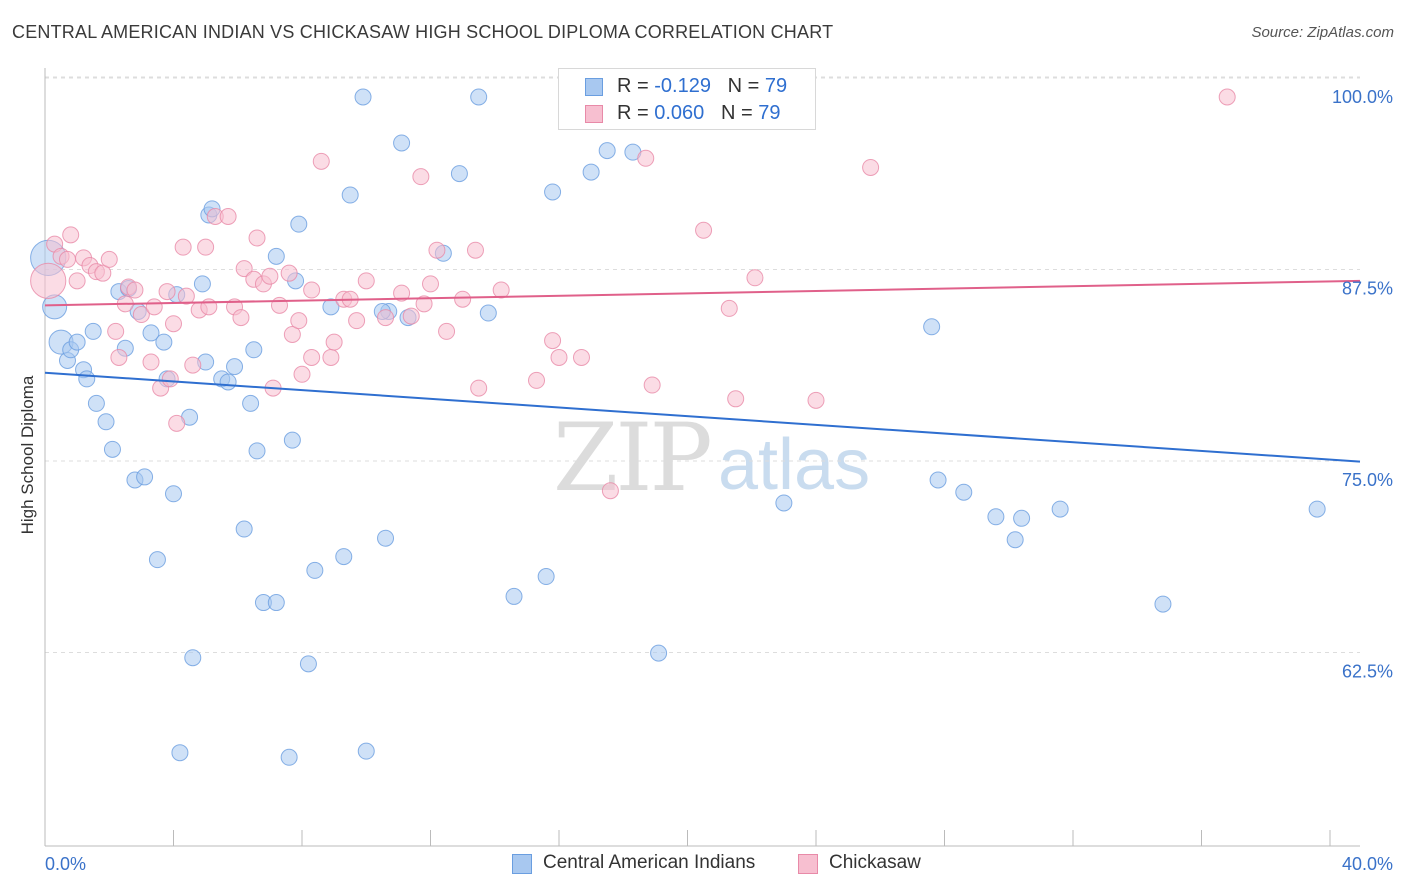 Image resolution: width=1406 pixels, height=892 pixels. I want to click on legend-stats: R = -0.129 N = 79, so click(702, 86).